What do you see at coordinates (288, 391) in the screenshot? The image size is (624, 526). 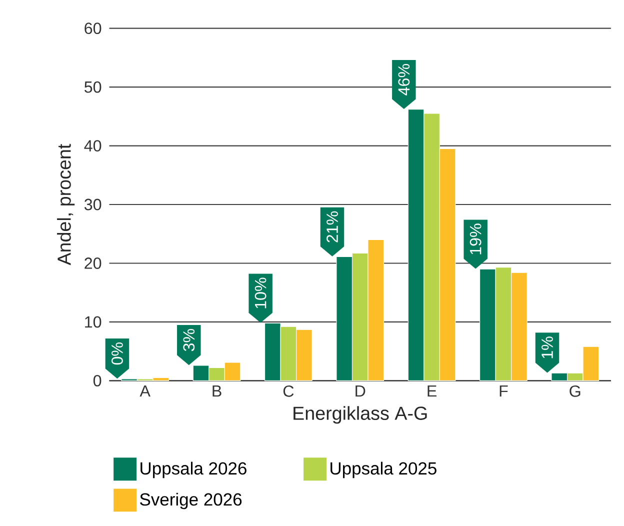 I see `x-tick-label: C` at bounding box center [288, 391].